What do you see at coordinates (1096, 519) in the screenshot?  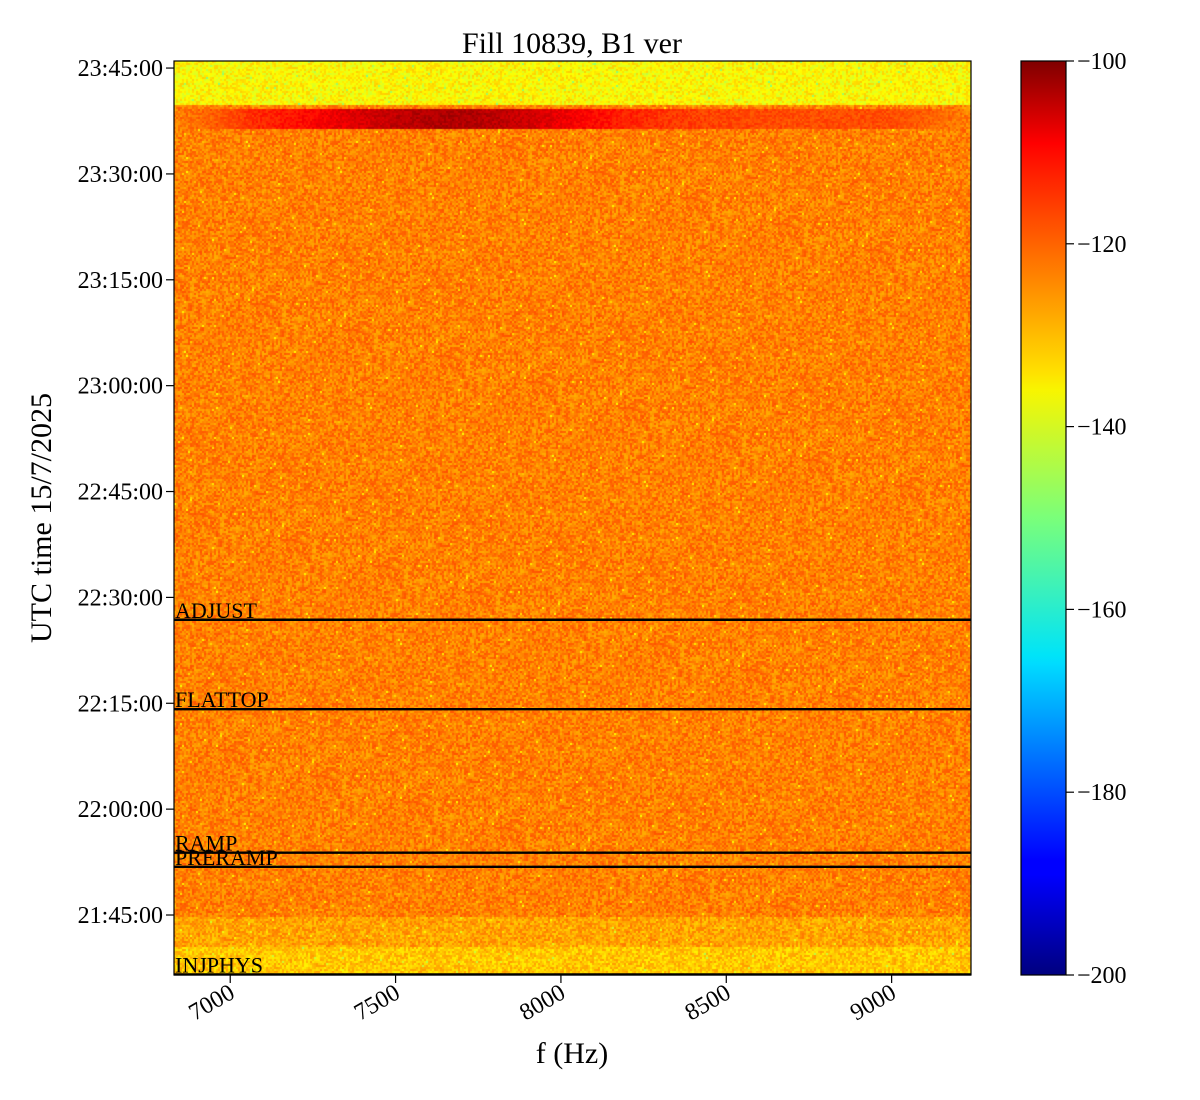 I see `colorbar-ticks: −100 −120 −140 −160 −180 −200` at bounding box center [1096, 519].